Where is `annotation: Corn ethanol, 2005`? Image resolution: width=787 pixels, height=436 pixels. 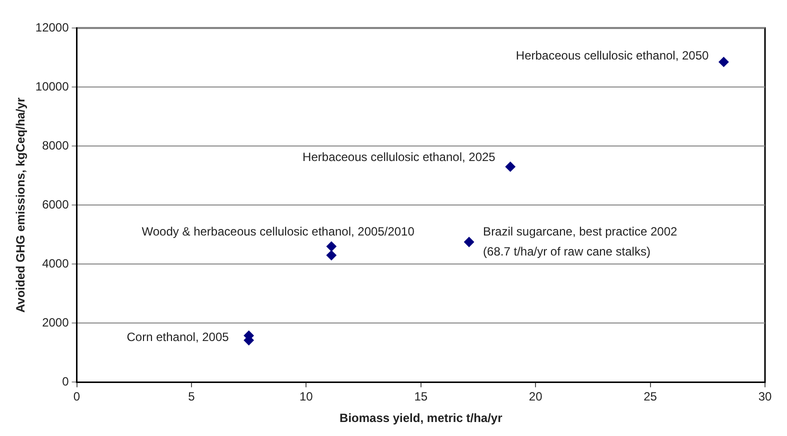
annotation: Corn ethanol, 2005 is located at coordinates (178, 337).